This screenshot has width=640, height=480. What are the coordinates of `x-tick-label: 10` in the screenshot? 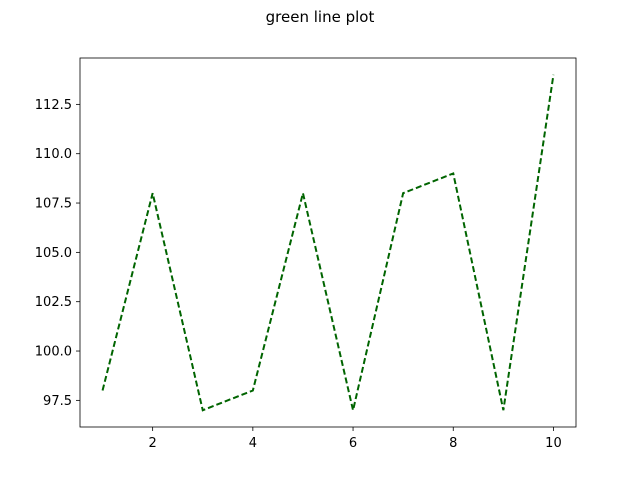 It's located at (553, 443).